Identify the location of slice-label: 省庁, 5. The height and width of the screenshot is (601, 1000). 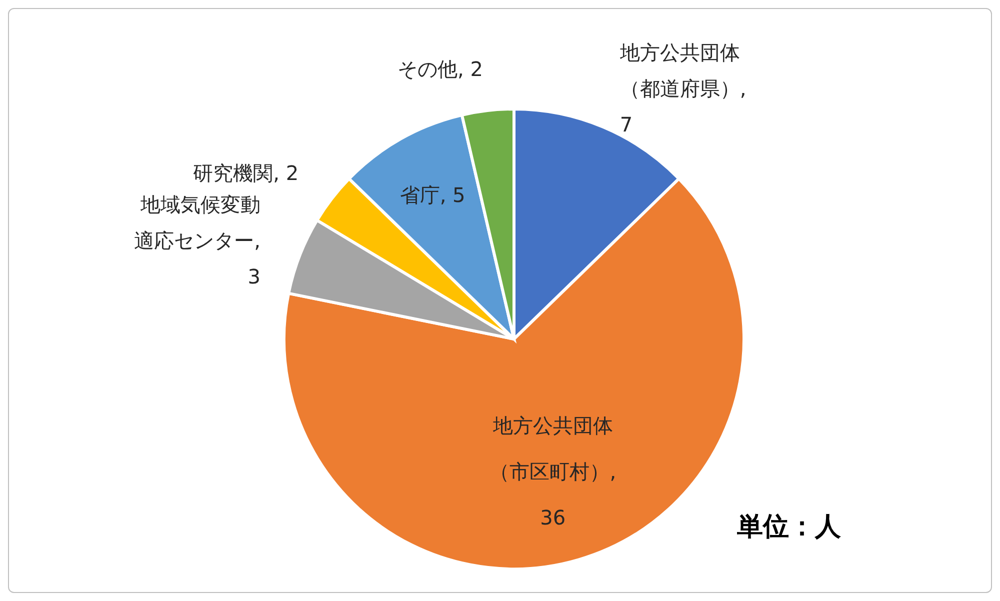
(433, 194).